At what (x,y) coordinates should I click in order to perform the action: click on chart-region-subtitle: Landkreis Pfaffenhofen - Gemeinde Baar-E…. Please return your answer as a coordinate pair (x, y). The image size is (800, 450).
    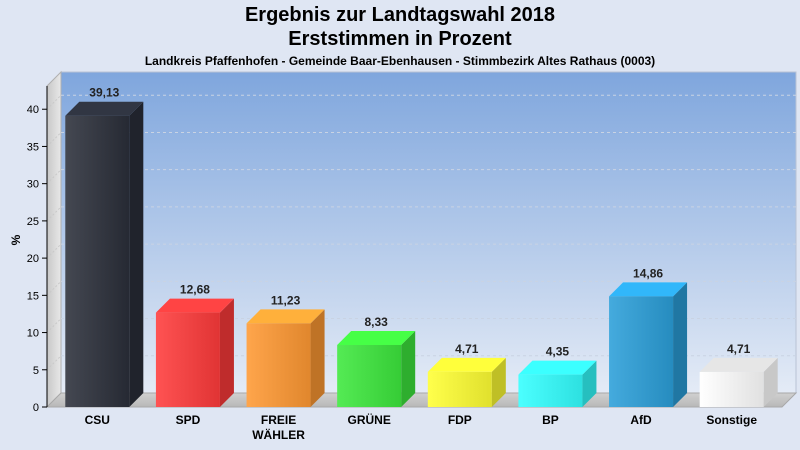
    Looking at the image, I should click on (400, 61).